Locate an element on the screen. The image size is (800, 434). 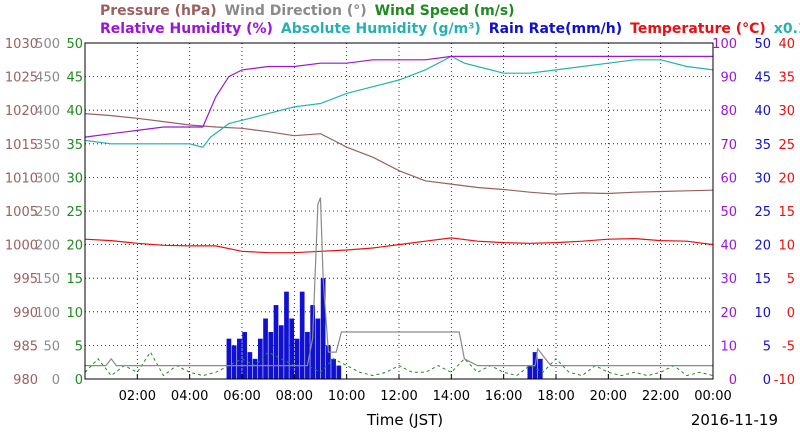
y-tick-label: -5 is located at coordinates (788, 346).